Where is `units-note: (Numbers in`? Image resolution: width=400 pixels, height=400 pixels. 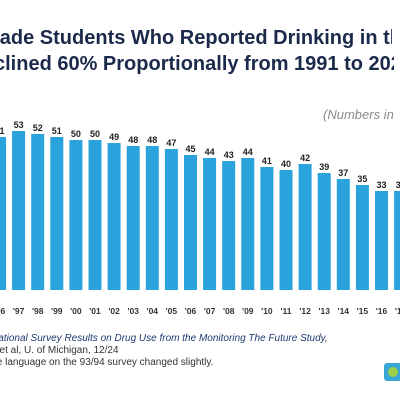 units-note: (Numbers in is located at coordinates (358, 114).